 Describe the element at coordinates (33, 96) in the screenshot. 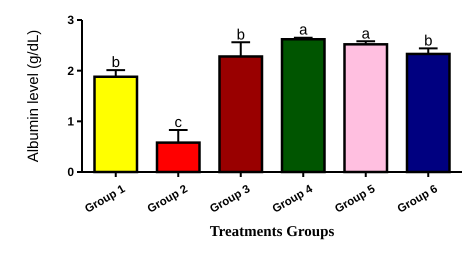

I see `y-axis-title: Albumin level (g/dL)` at that location.